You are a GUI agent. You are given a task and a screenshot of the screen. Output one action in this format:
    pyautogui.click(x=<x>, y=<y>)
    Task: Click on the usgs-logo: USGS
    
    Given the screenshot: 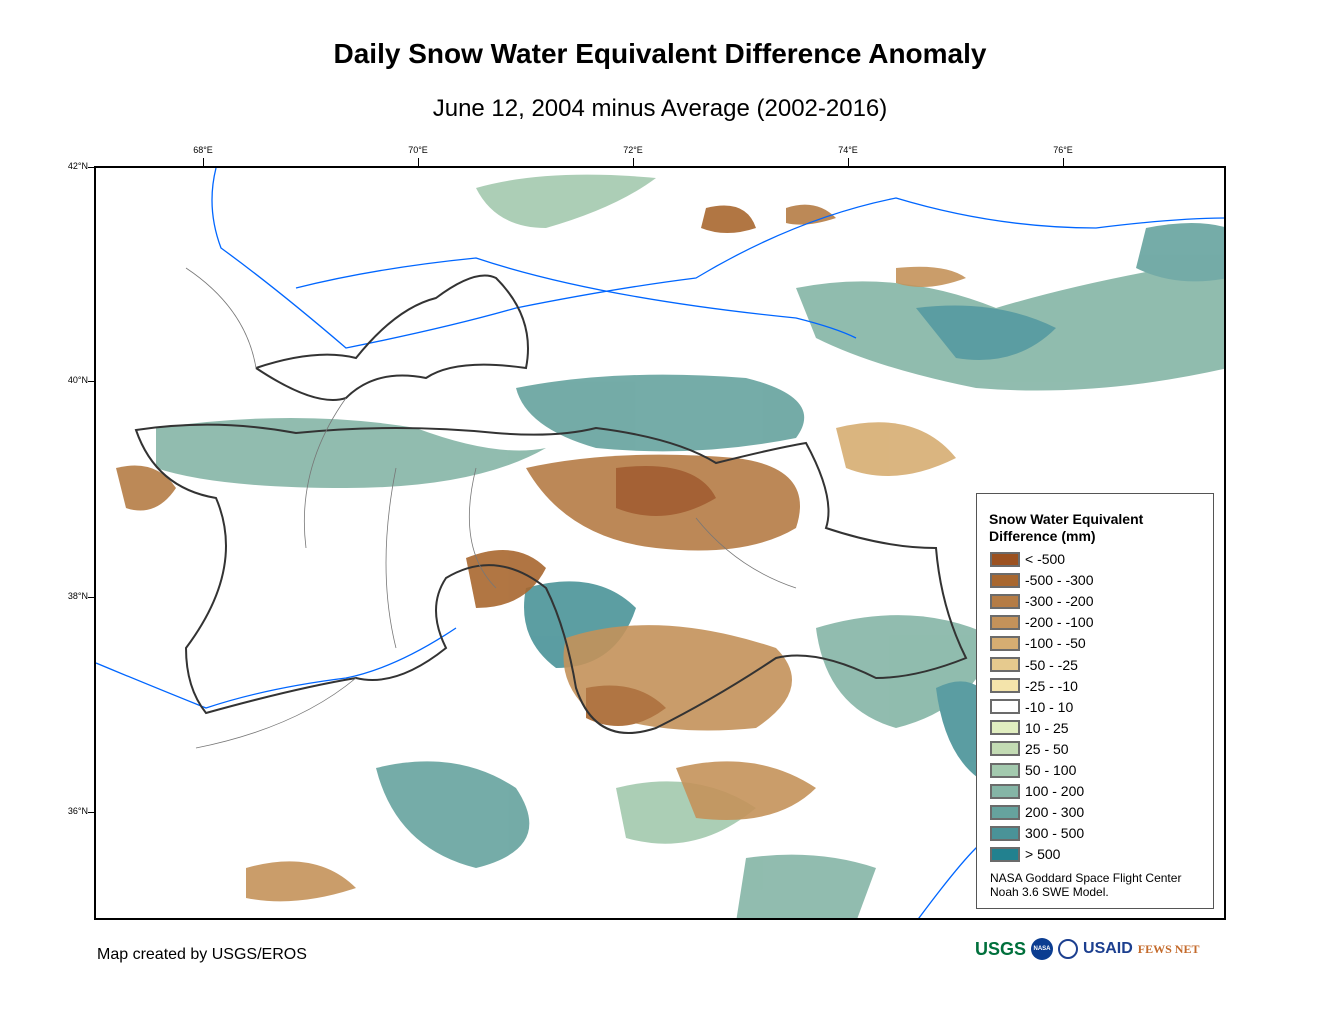 What is the action you would take?
    pyautogui.click(x=1001, y=948)
    